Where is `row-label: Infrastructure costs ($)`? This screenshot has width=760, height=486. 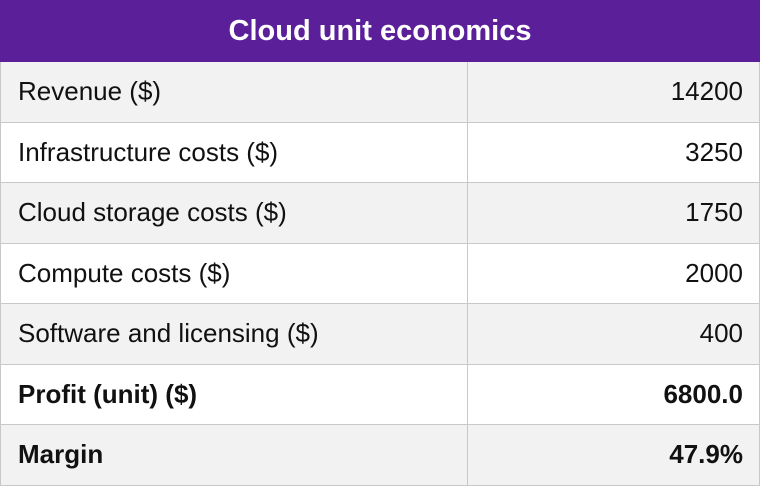
row-label: Infrastructure costs ($) is located at coordinates (234, 152).